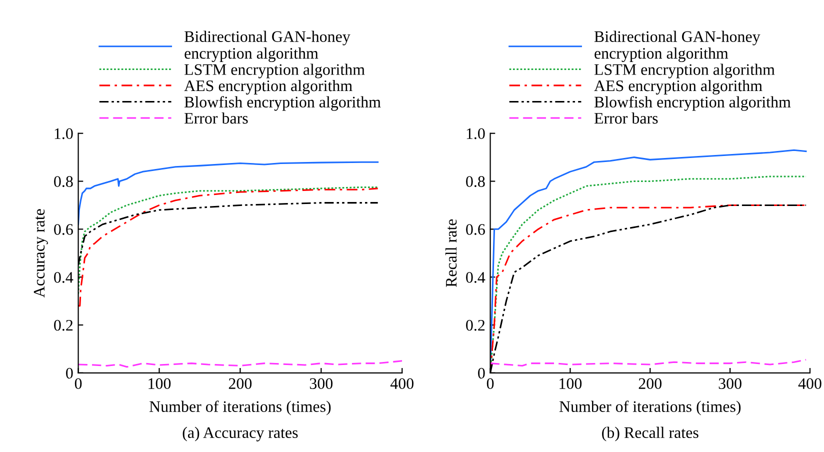  I want to click on text: (b) Recall rates, so click(650, 434).